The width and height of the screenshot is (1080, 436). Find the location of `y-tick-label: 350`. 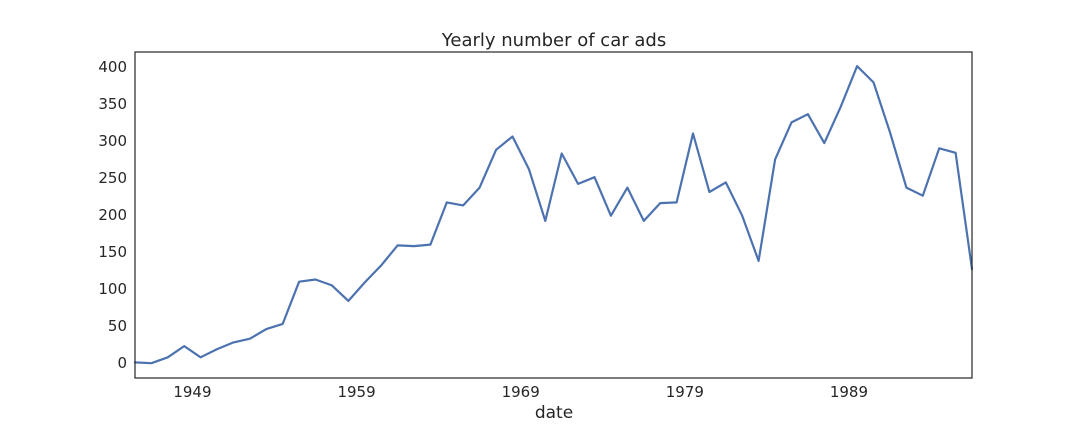

y-tick-label: 350 is located at coordinates (112, 104).